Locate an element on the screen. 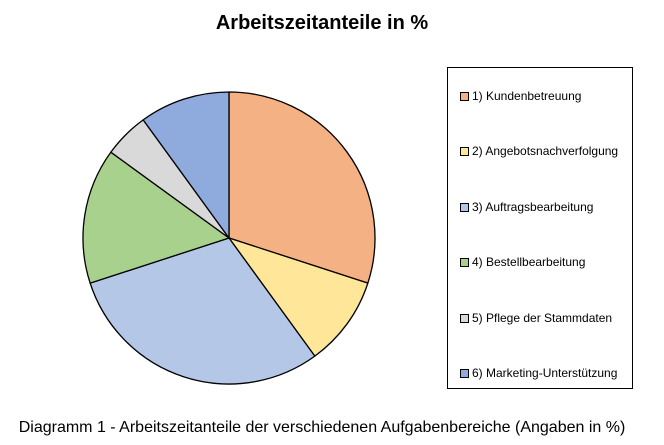 Image resolution: width=664 pixels, height=445 pixels. chart-title: Arbeitszeitanteile in % is located at coordinates (322, 23).